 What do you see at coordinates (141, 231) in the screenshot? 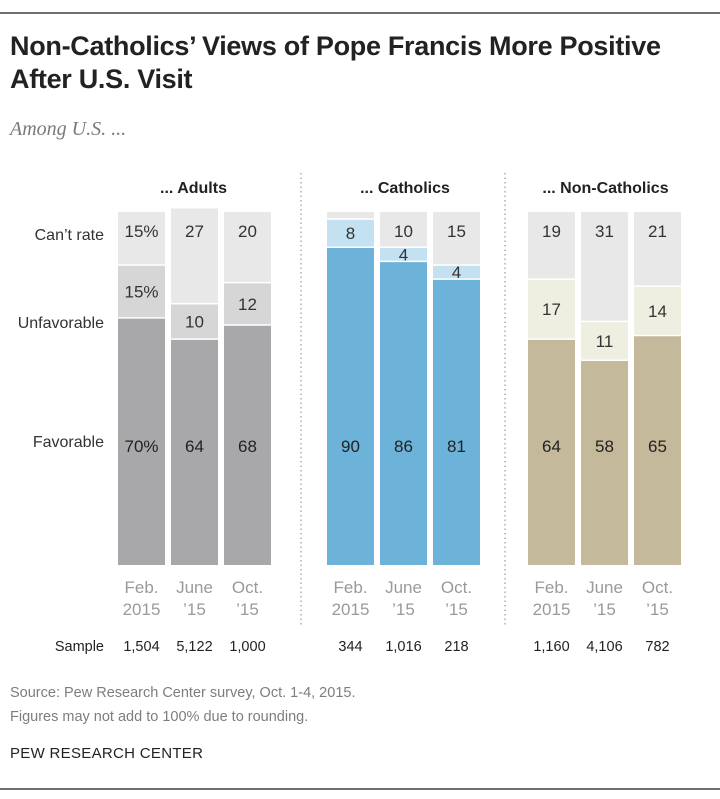
I see `data-label-cant-rate: 15%` at bounding box center [141, 231].